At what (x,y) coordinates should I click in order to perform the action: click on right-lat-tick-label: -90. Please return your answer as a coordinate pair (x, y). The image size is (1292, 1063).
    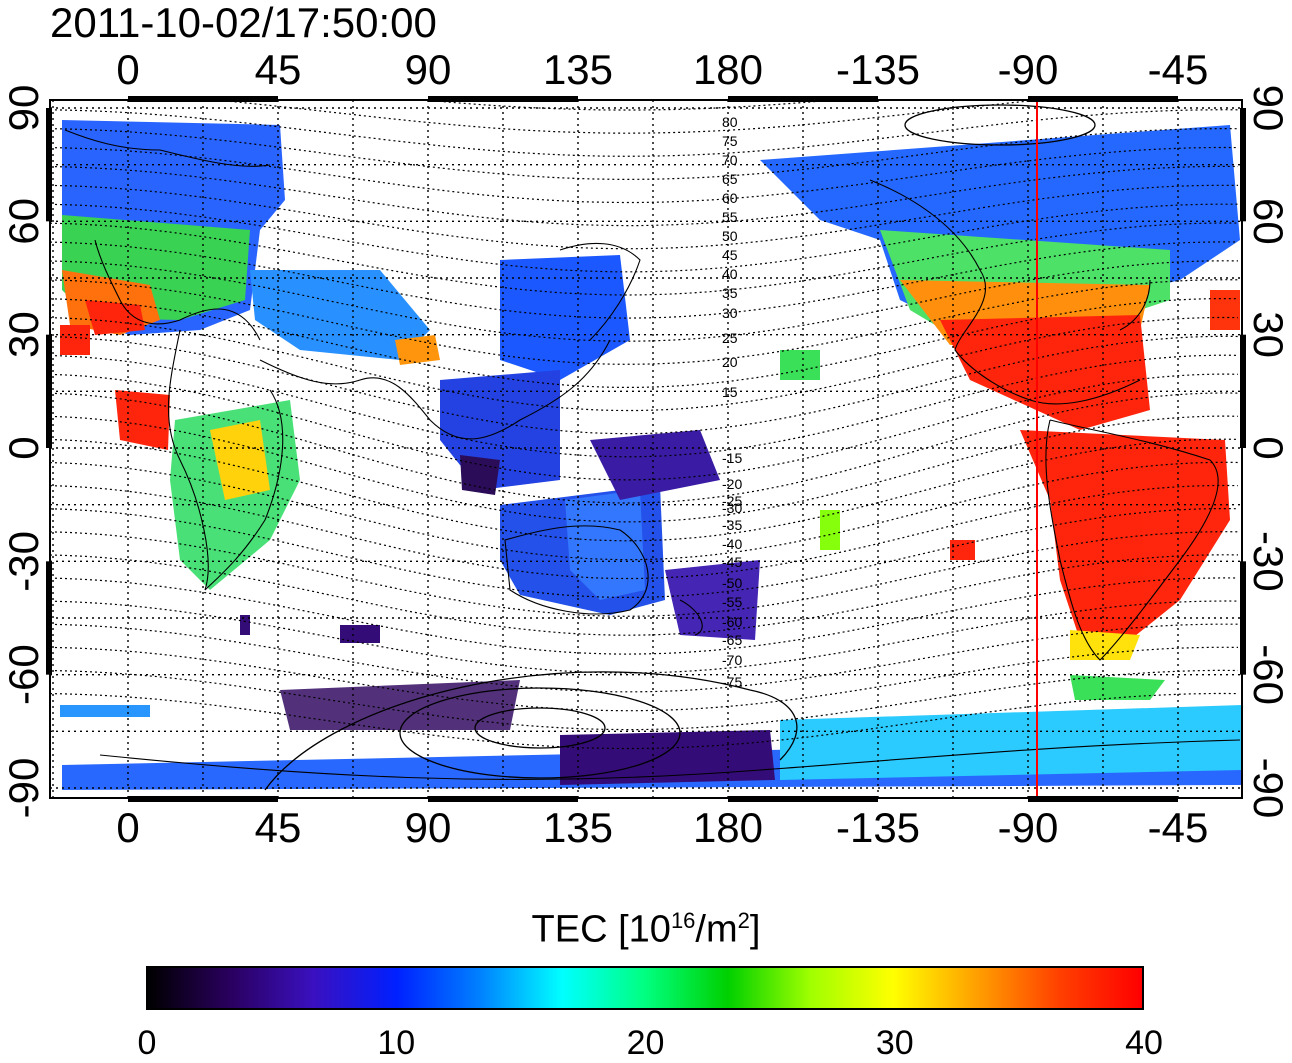
    Looking at the image, I should click on (1268, 788).